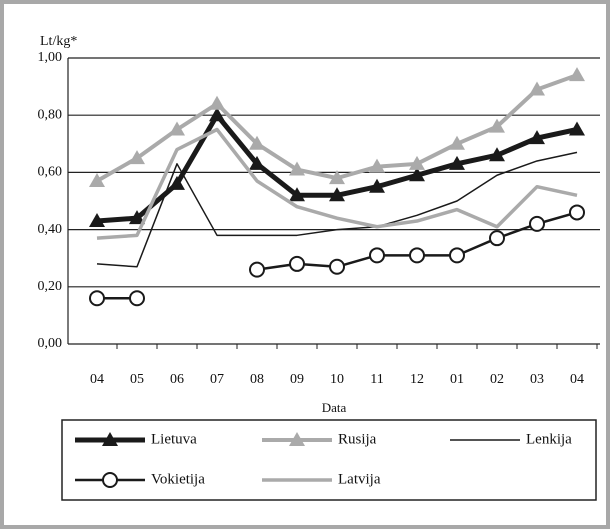 The image size is (610, 529). Describe the element at coordinates (50, 57) in the screenshot. I see `y-tick-label: 1,00` at that location.